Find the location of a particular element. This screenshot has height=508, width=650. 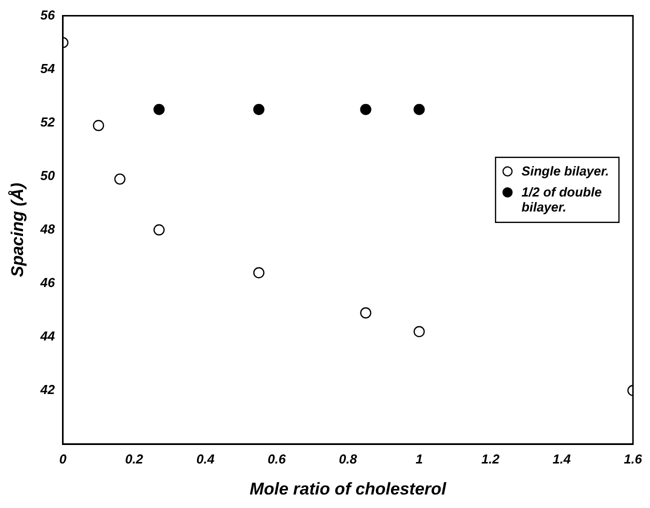

y-tick-label: 56 is located at coordinates (48, 14).